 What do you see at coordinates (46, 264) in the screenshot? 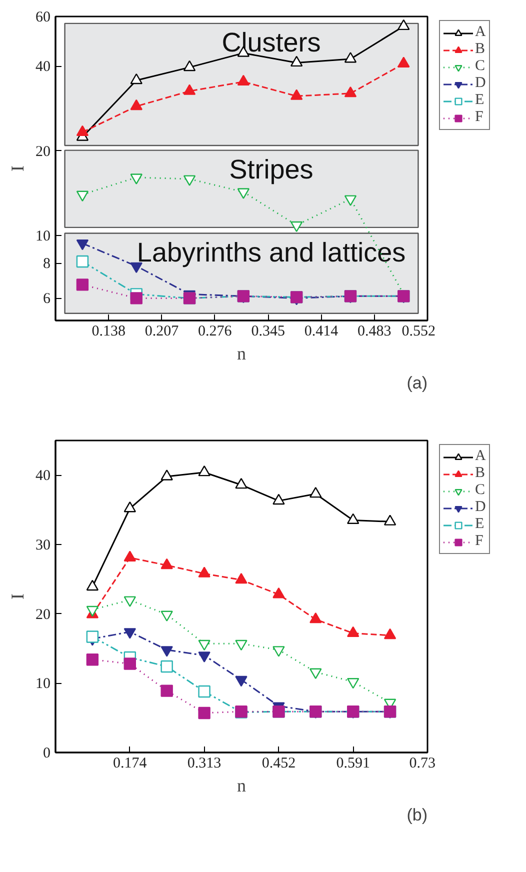
I see `y-tick-label: 8` at bounding box center [46, 264].